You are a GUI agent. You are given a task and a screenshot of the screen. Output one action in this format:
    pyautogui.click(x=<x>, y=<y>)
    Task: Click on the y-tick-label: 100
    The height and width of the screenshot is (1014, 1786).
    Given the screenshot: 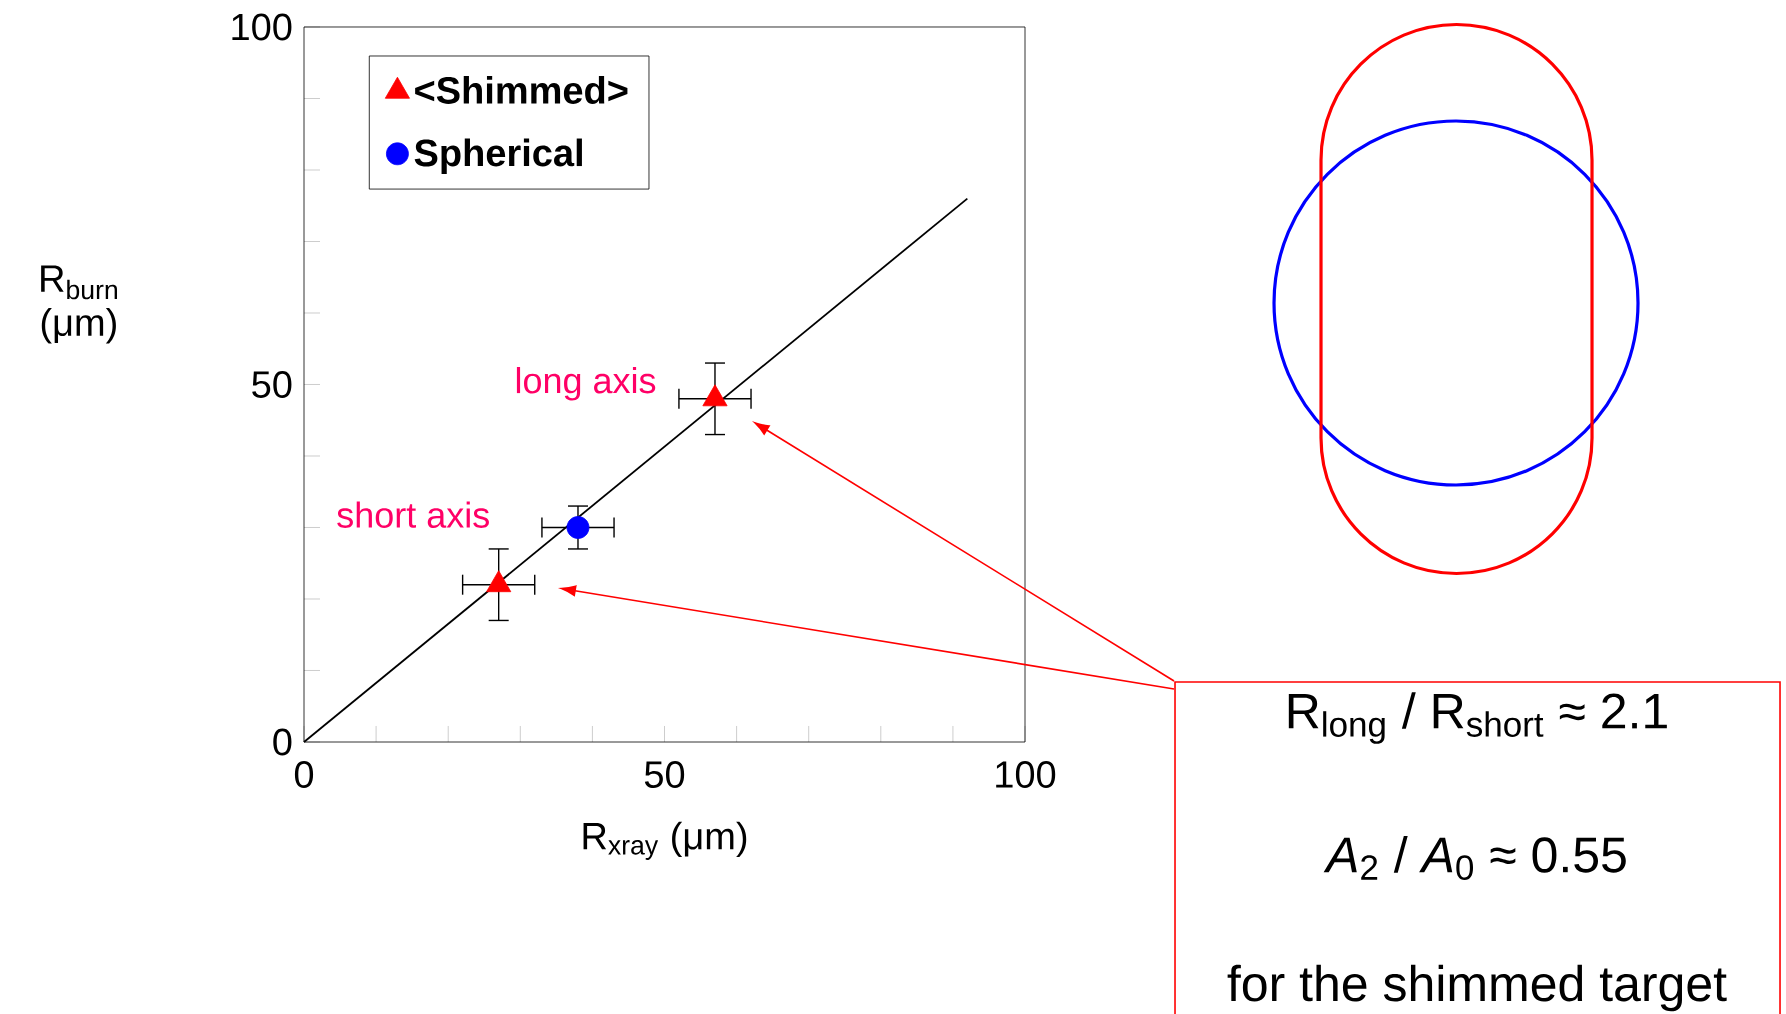 What is the action you would take?
    pyautogui.click(x=262, y=27)
    